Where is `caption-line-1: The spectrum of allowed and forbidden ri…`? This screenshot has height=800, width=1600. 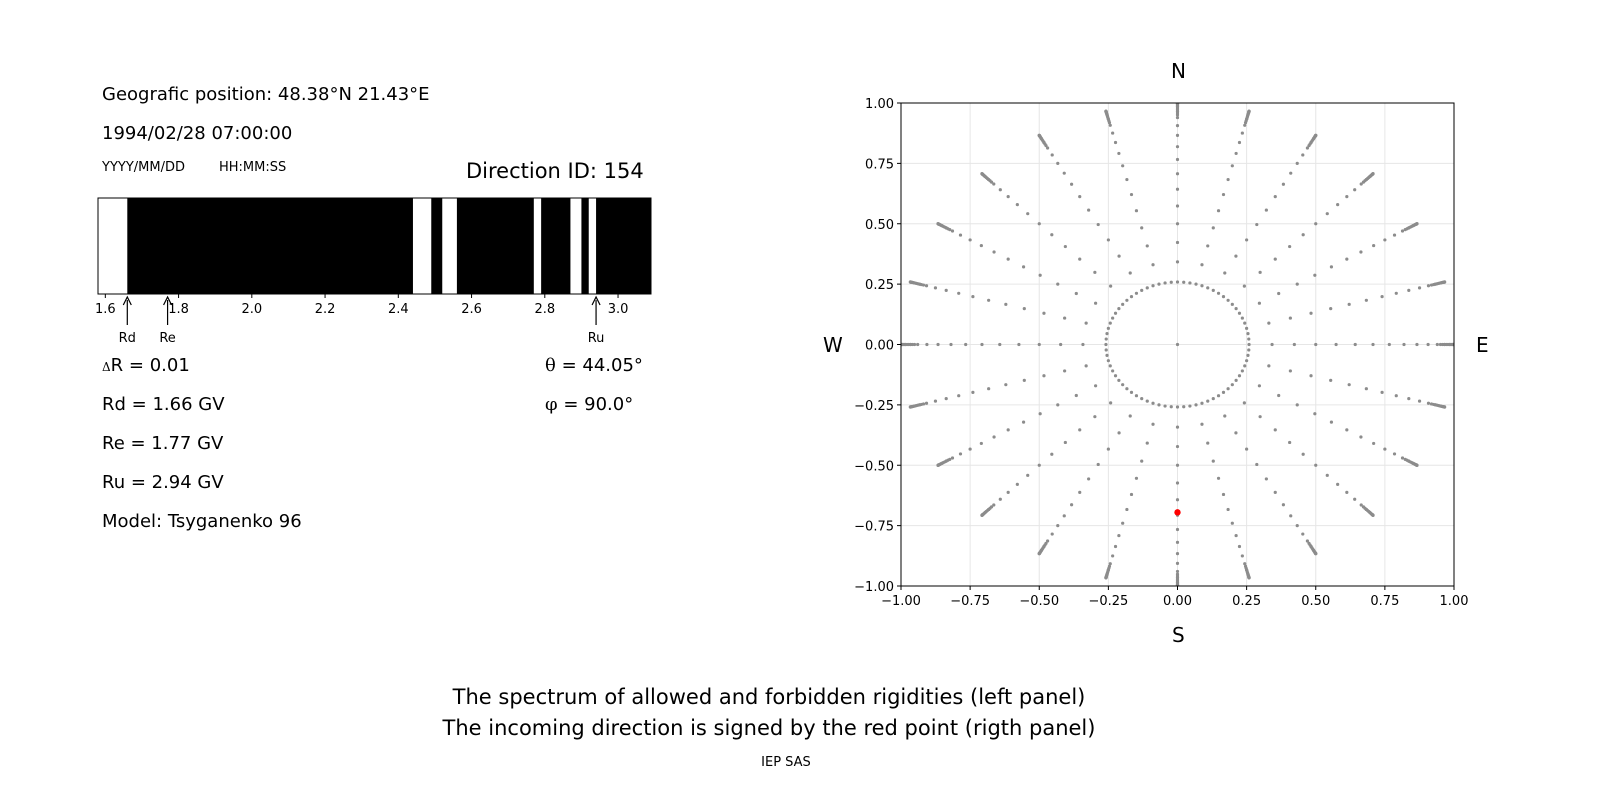 caption-line-1: The spectrum of allowed and forbidden ri… is located at coordinates (769, 697).